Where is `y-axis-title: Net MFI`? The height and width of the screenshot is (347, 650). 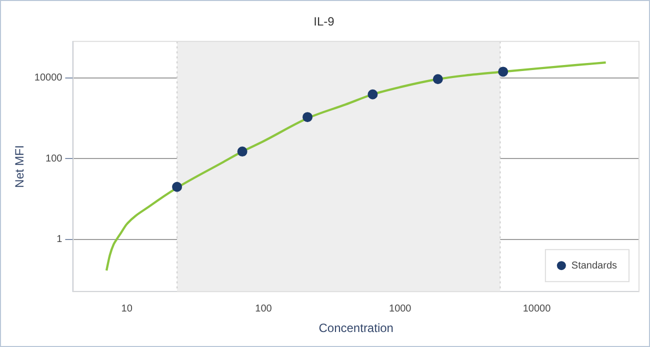 y-axis-title: Net MFI is located at coordinates (19, 166).